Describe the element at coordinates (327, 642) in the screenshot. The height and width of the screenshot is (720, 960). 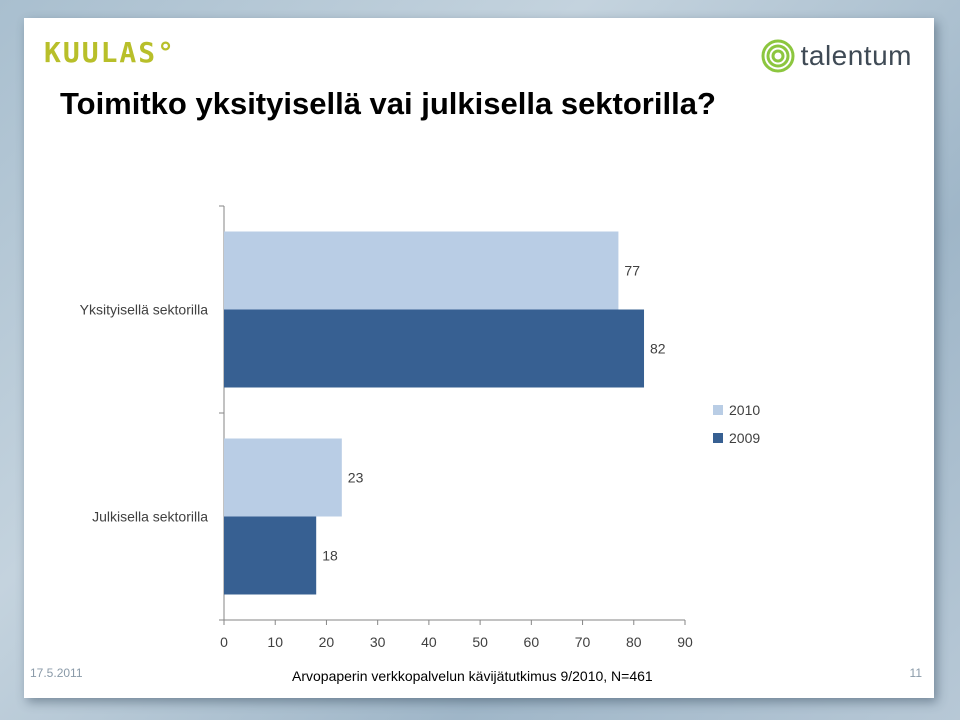
I see `x-tick-label: 20` at that location.